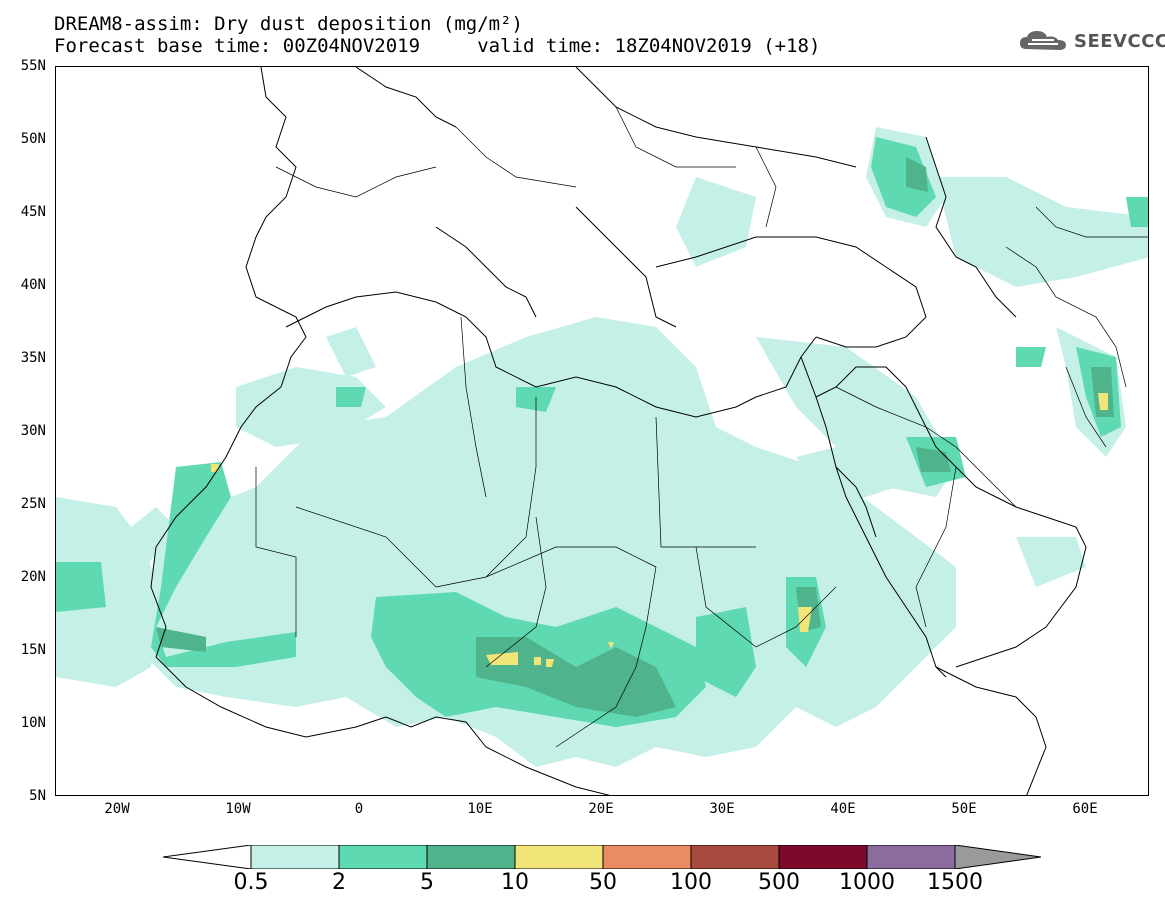 The width and height of the screenshot is (1165, 907). Describe the element at coordinates (33, 358) in the screenshot. I see `lat-tick-label: 35N` at that location.